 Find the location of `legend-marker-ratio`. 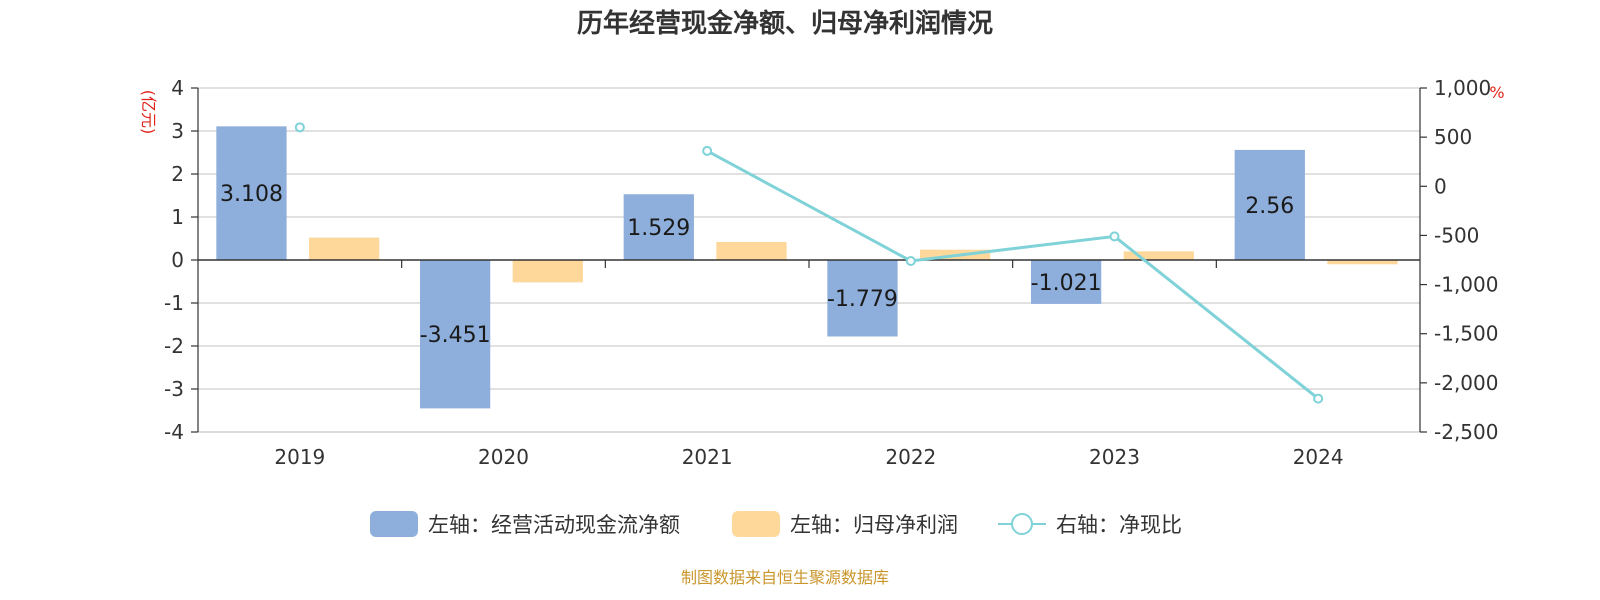

legend-marker-ratio is located at coordinates (1022, 524).